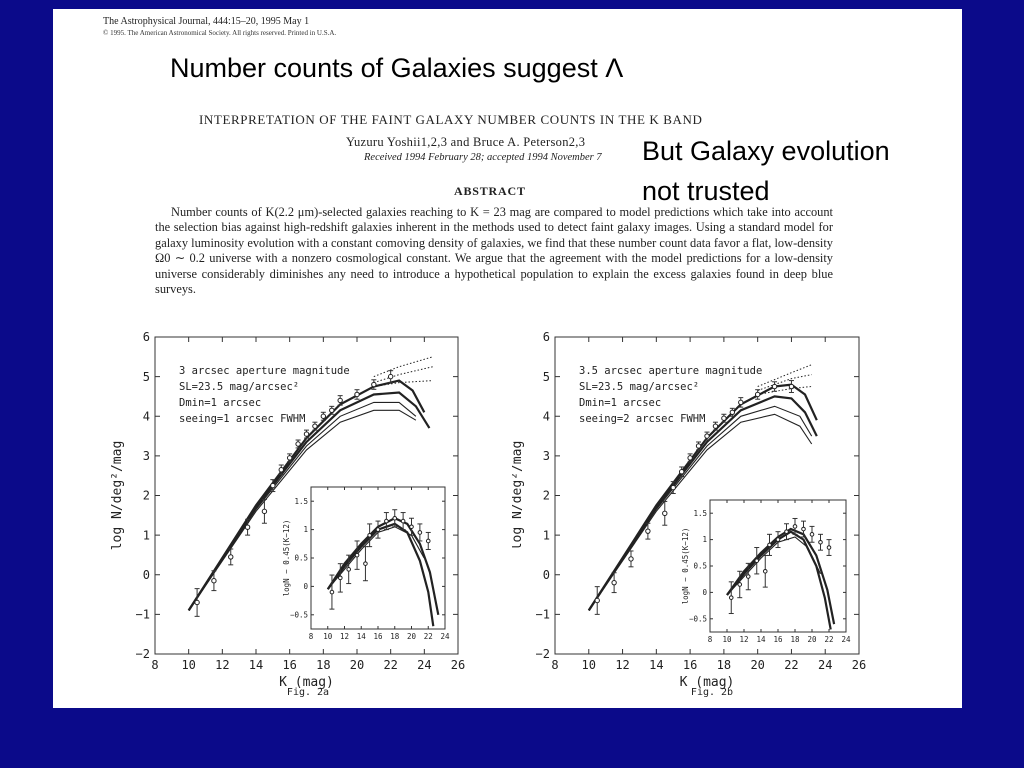 This screenshot has width=1024, height=768. I want to click on inset-x-tick-label: 20, so click(412, 636).